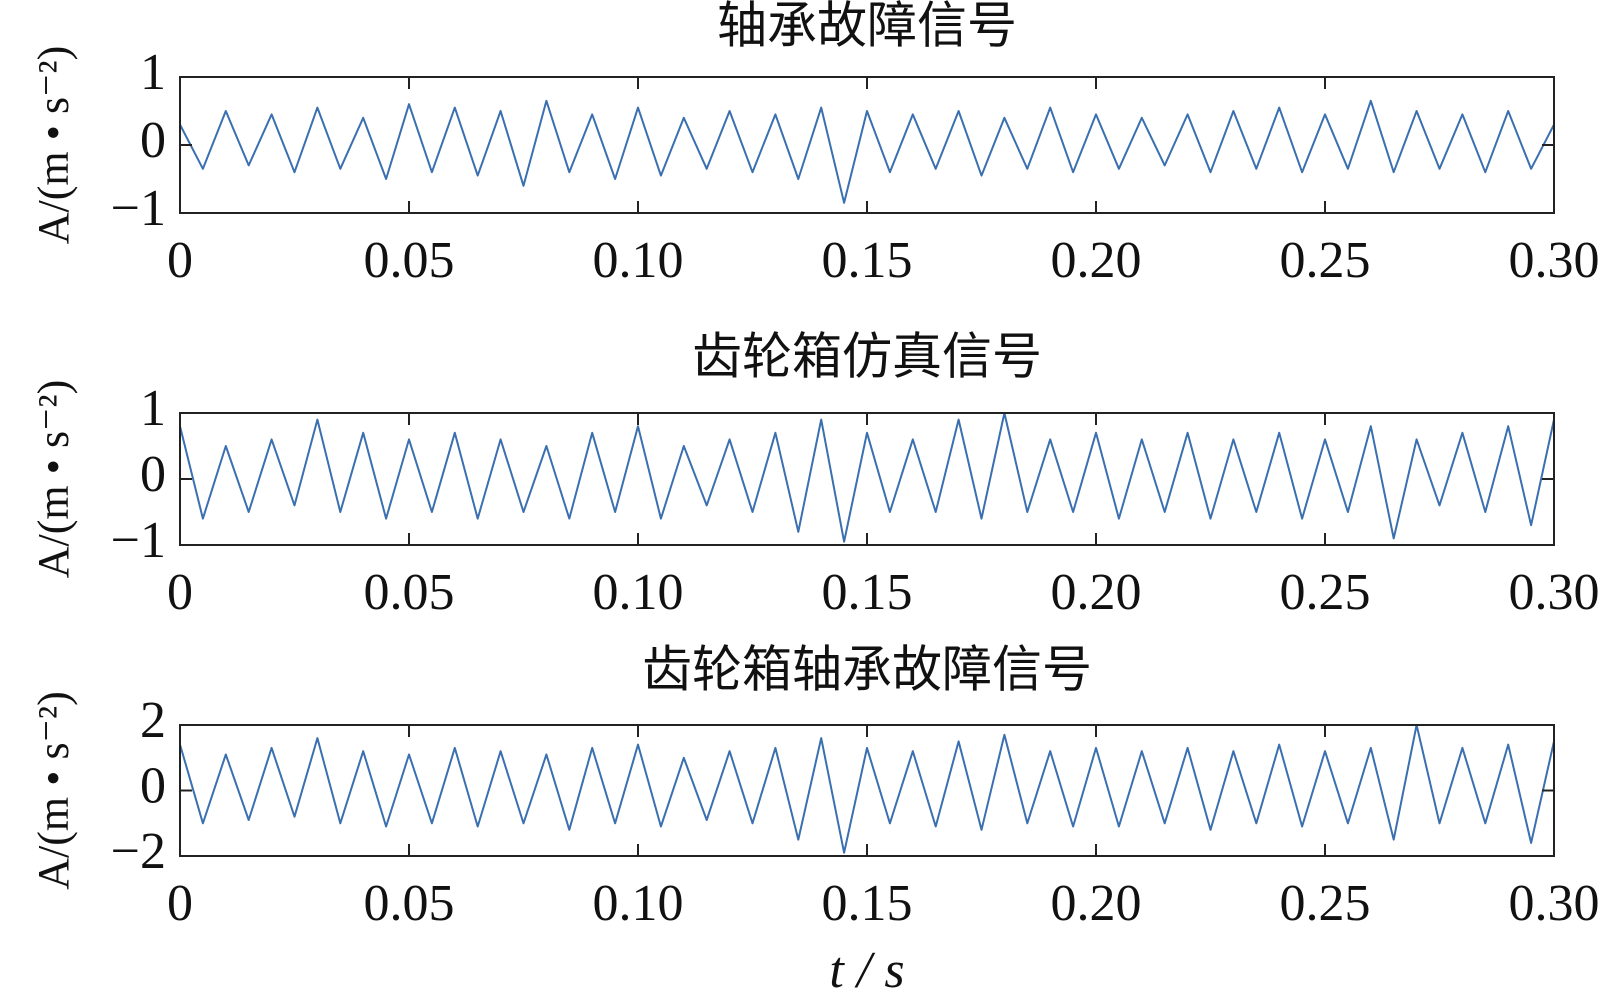  Describe the element at coordinates (867, 26) in the screenshot. I see `chart-title: 轴承故障信号` at that location.